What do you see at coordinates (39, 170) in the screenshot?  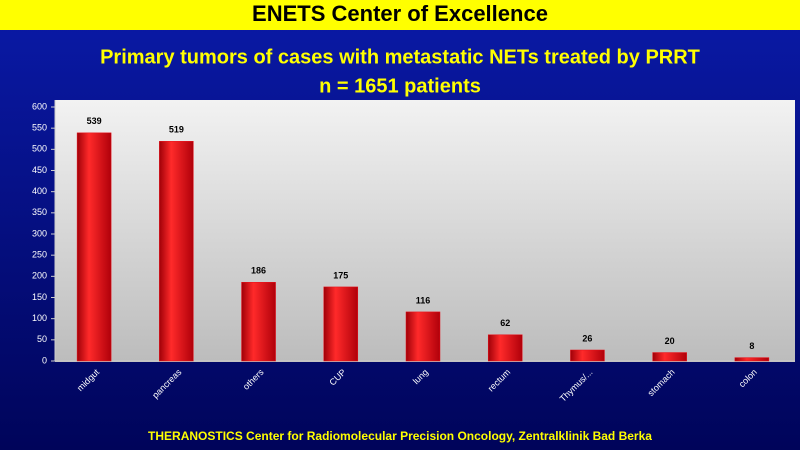 I see `y-tick-label: 450` at bounding box center [39, 170].